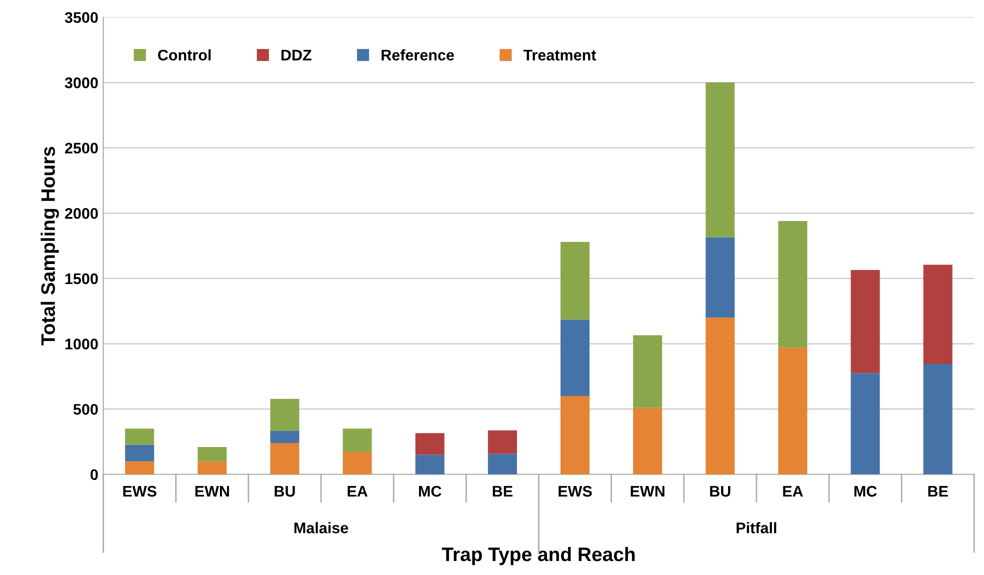 Image resolution: width=984 pixels, height=575 pixels. What do you see at coordinates (81, 82) in the screenshot?
I see `y-tick-label: 3000` at bounding box center [81, 82].